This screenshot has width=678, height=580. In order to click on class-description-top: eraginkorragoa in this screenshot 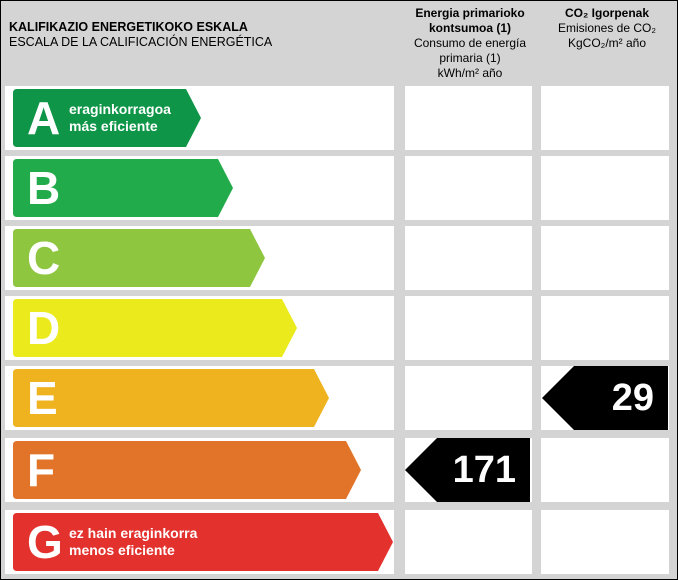, I will do `click(120, 109)`.